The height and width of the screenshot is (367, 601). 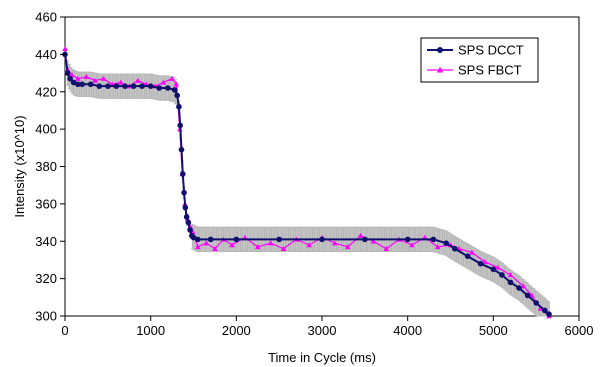 What do you see at coordinates (46, 166) in the screenshot?
I see `y-tick-label: 380` at bounding box center [46, 166].